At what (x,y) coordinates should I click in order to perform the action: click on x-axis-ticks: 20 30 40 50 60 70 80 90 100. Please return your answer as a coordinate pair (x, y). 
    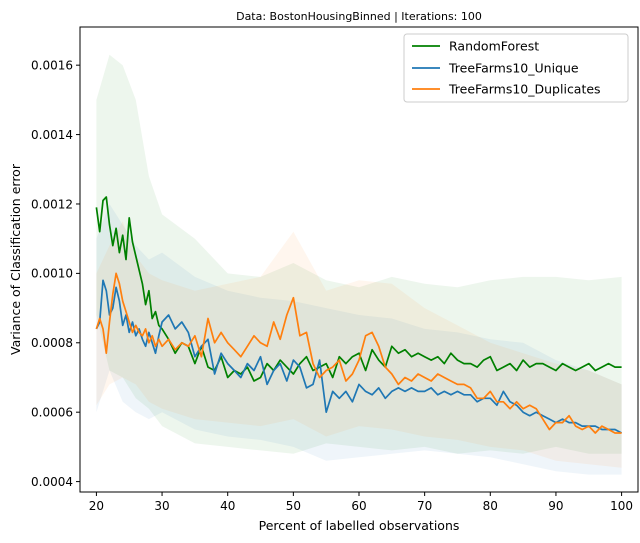
    Looking at the image, I should click on (361, 502).